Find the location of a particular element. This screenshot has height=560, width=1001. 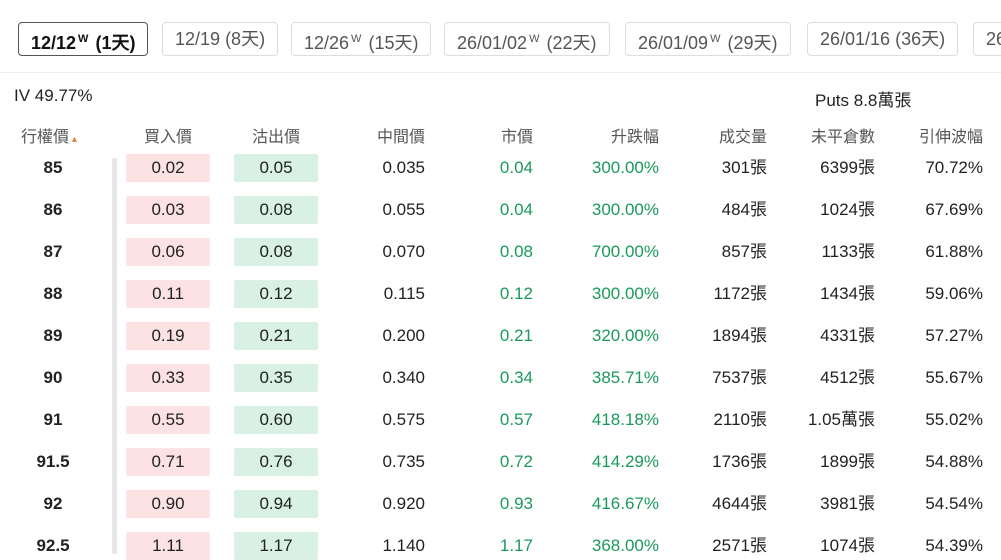

volume: 1172張 is located at coordinates (740, 293).